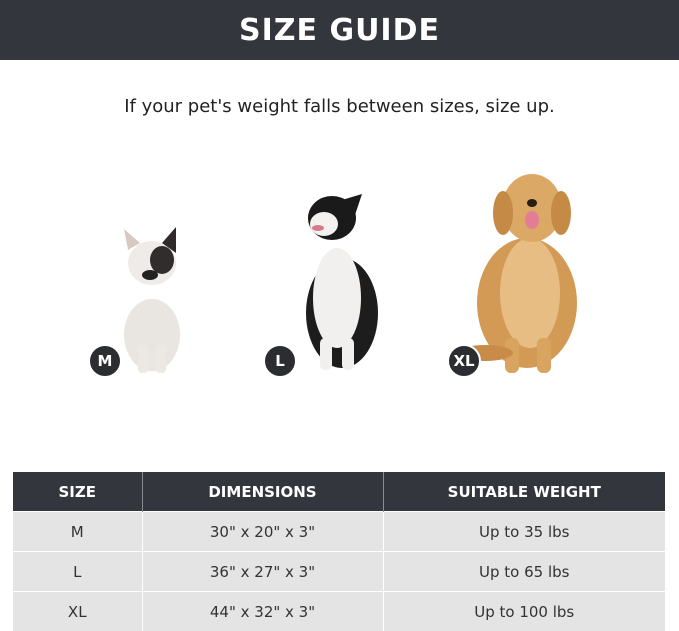 Image resolution: width=679 pixels, height=631 pixels. Describe the element at coordinates (105, 361) in the screenshot. I see `size-badge-m: M` at that location.